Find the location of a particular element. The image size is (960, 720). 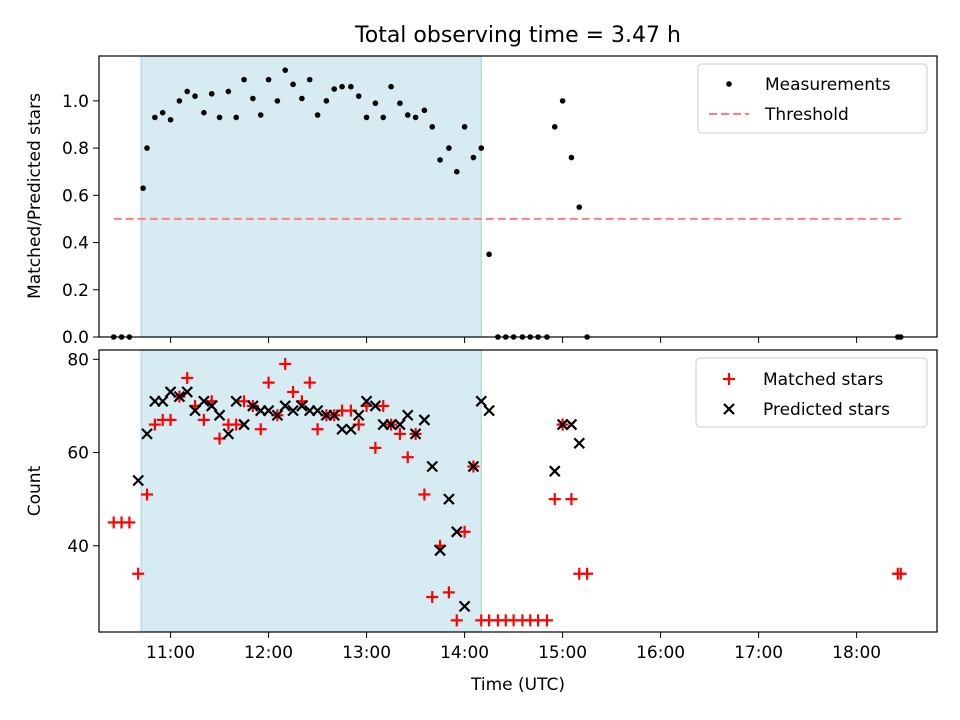

legend-matched-marker is located at coordinates (729, 379).